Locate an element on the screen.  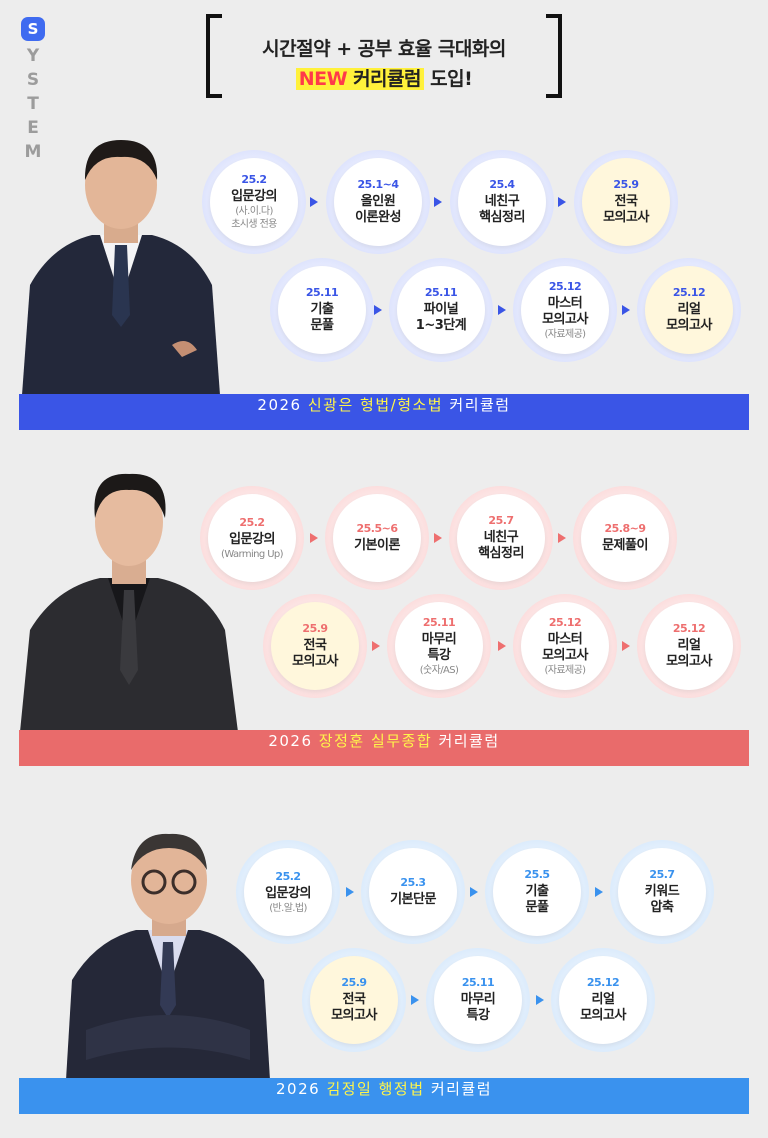
right-bracket is located at coordinates (554, 56).